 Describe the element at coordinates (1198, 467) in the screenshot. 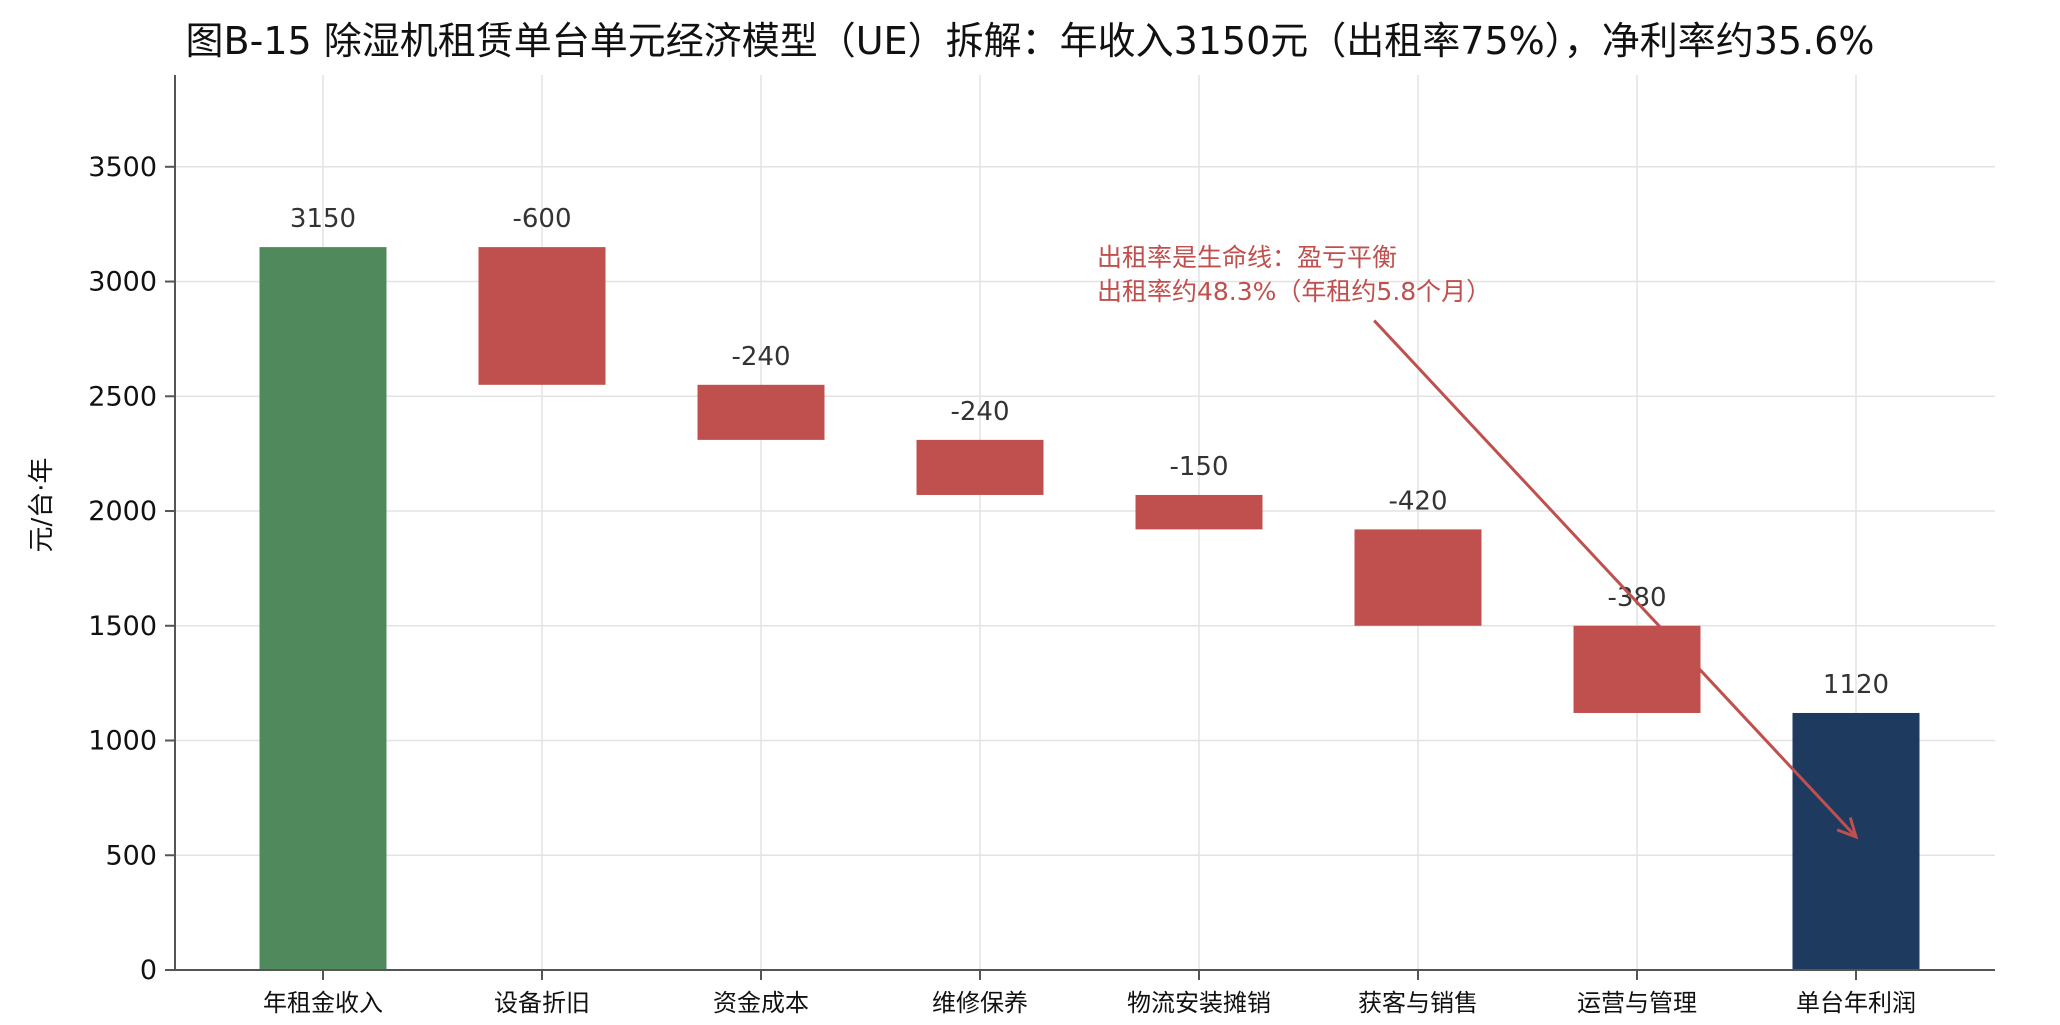

I see `data-label: -150` at that location.